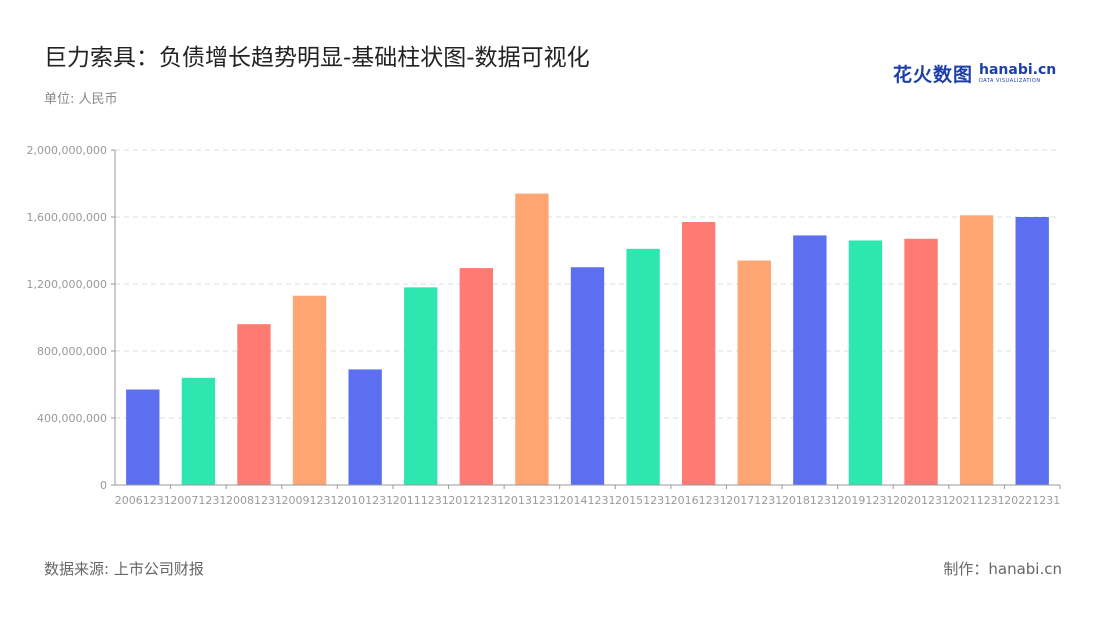 This screenshot has height=620, width=1100. Describe the element at coordinates (124, 569) in the screenshot. I see `data-source: 数据来源: 上市公司财报` at that location.